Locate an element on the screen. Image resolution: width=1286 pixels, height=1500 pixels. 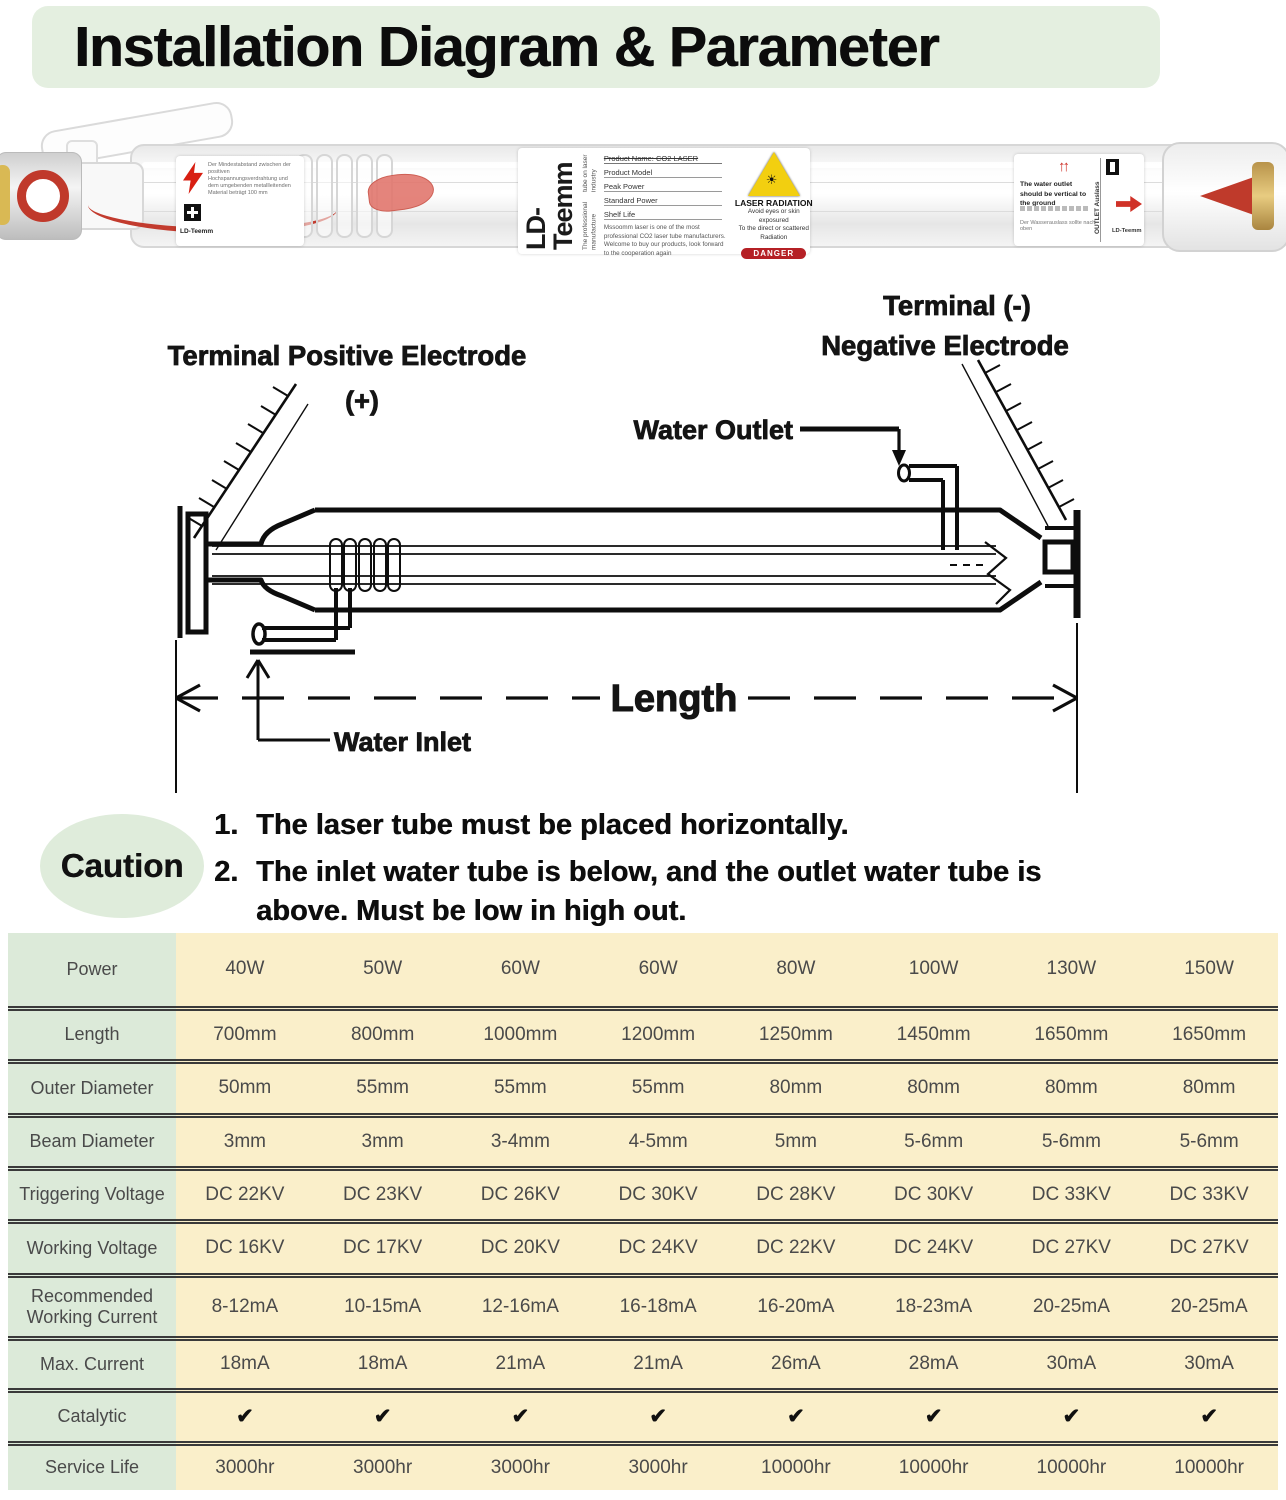
row-label: Beam Diameter is located at coordinates (92, 1140).